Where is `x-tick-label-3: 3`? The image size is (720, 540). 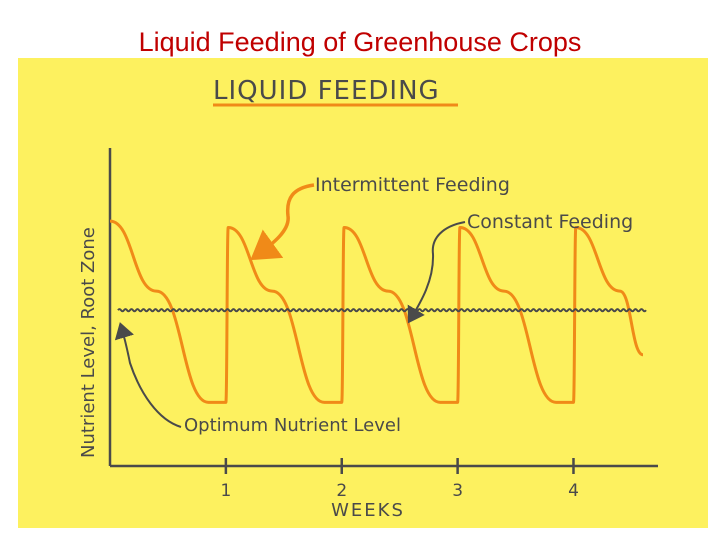 x-tick-label-3: 3 is located at coordinates (457, 491).